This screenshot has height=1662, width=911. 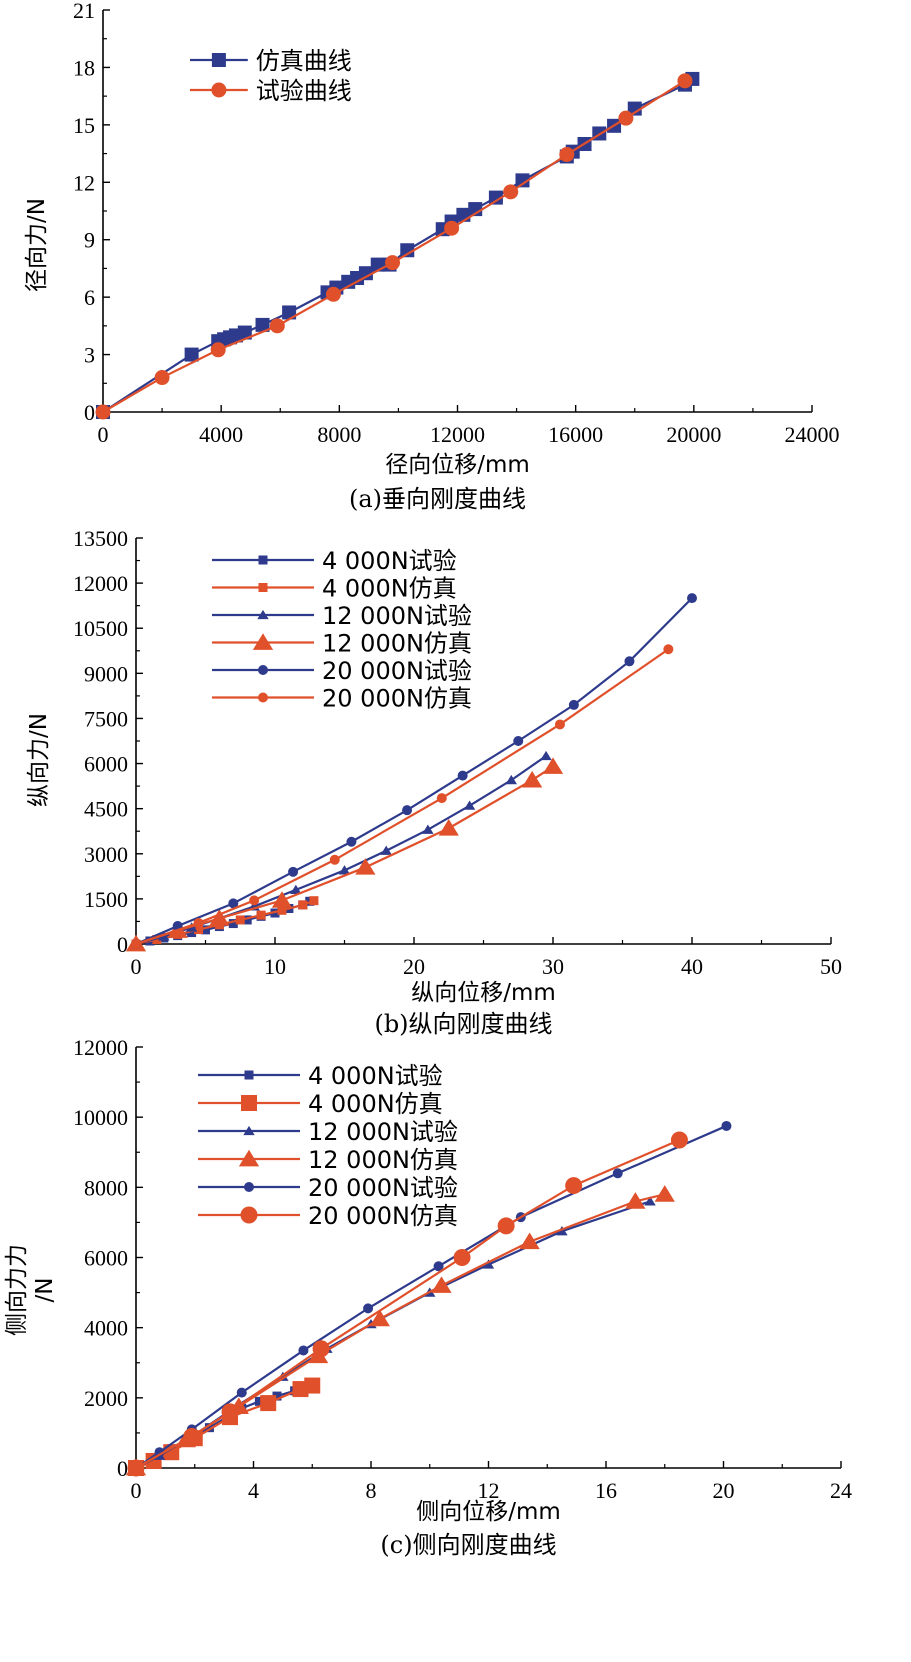 What do you see at coordinates (45, 1290) in the screenshot?
I see `y-axis-label-line: /N` at bounding box center [45, 1290].